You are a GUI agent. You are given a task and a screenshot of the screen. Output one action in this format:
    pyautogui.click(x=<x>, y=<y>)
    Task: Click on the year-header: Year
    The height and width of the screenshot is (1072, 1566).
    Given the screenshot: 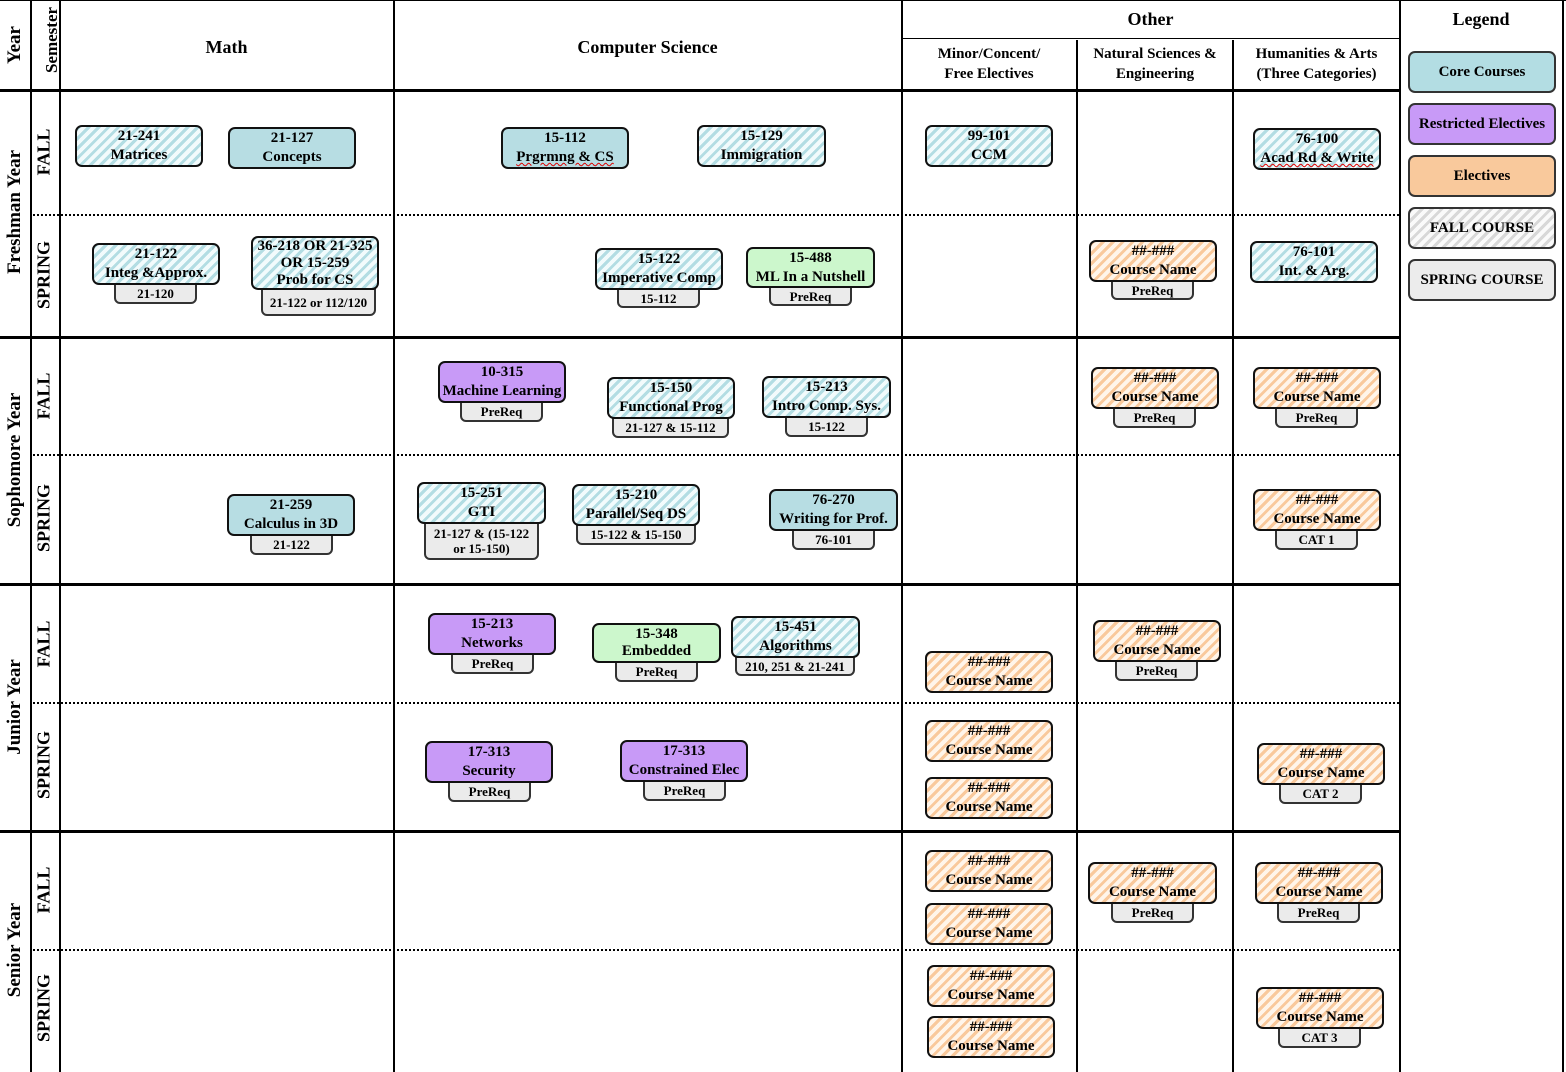 What is the action you would take?
    pyautogui.click(x=14, y=45)
    